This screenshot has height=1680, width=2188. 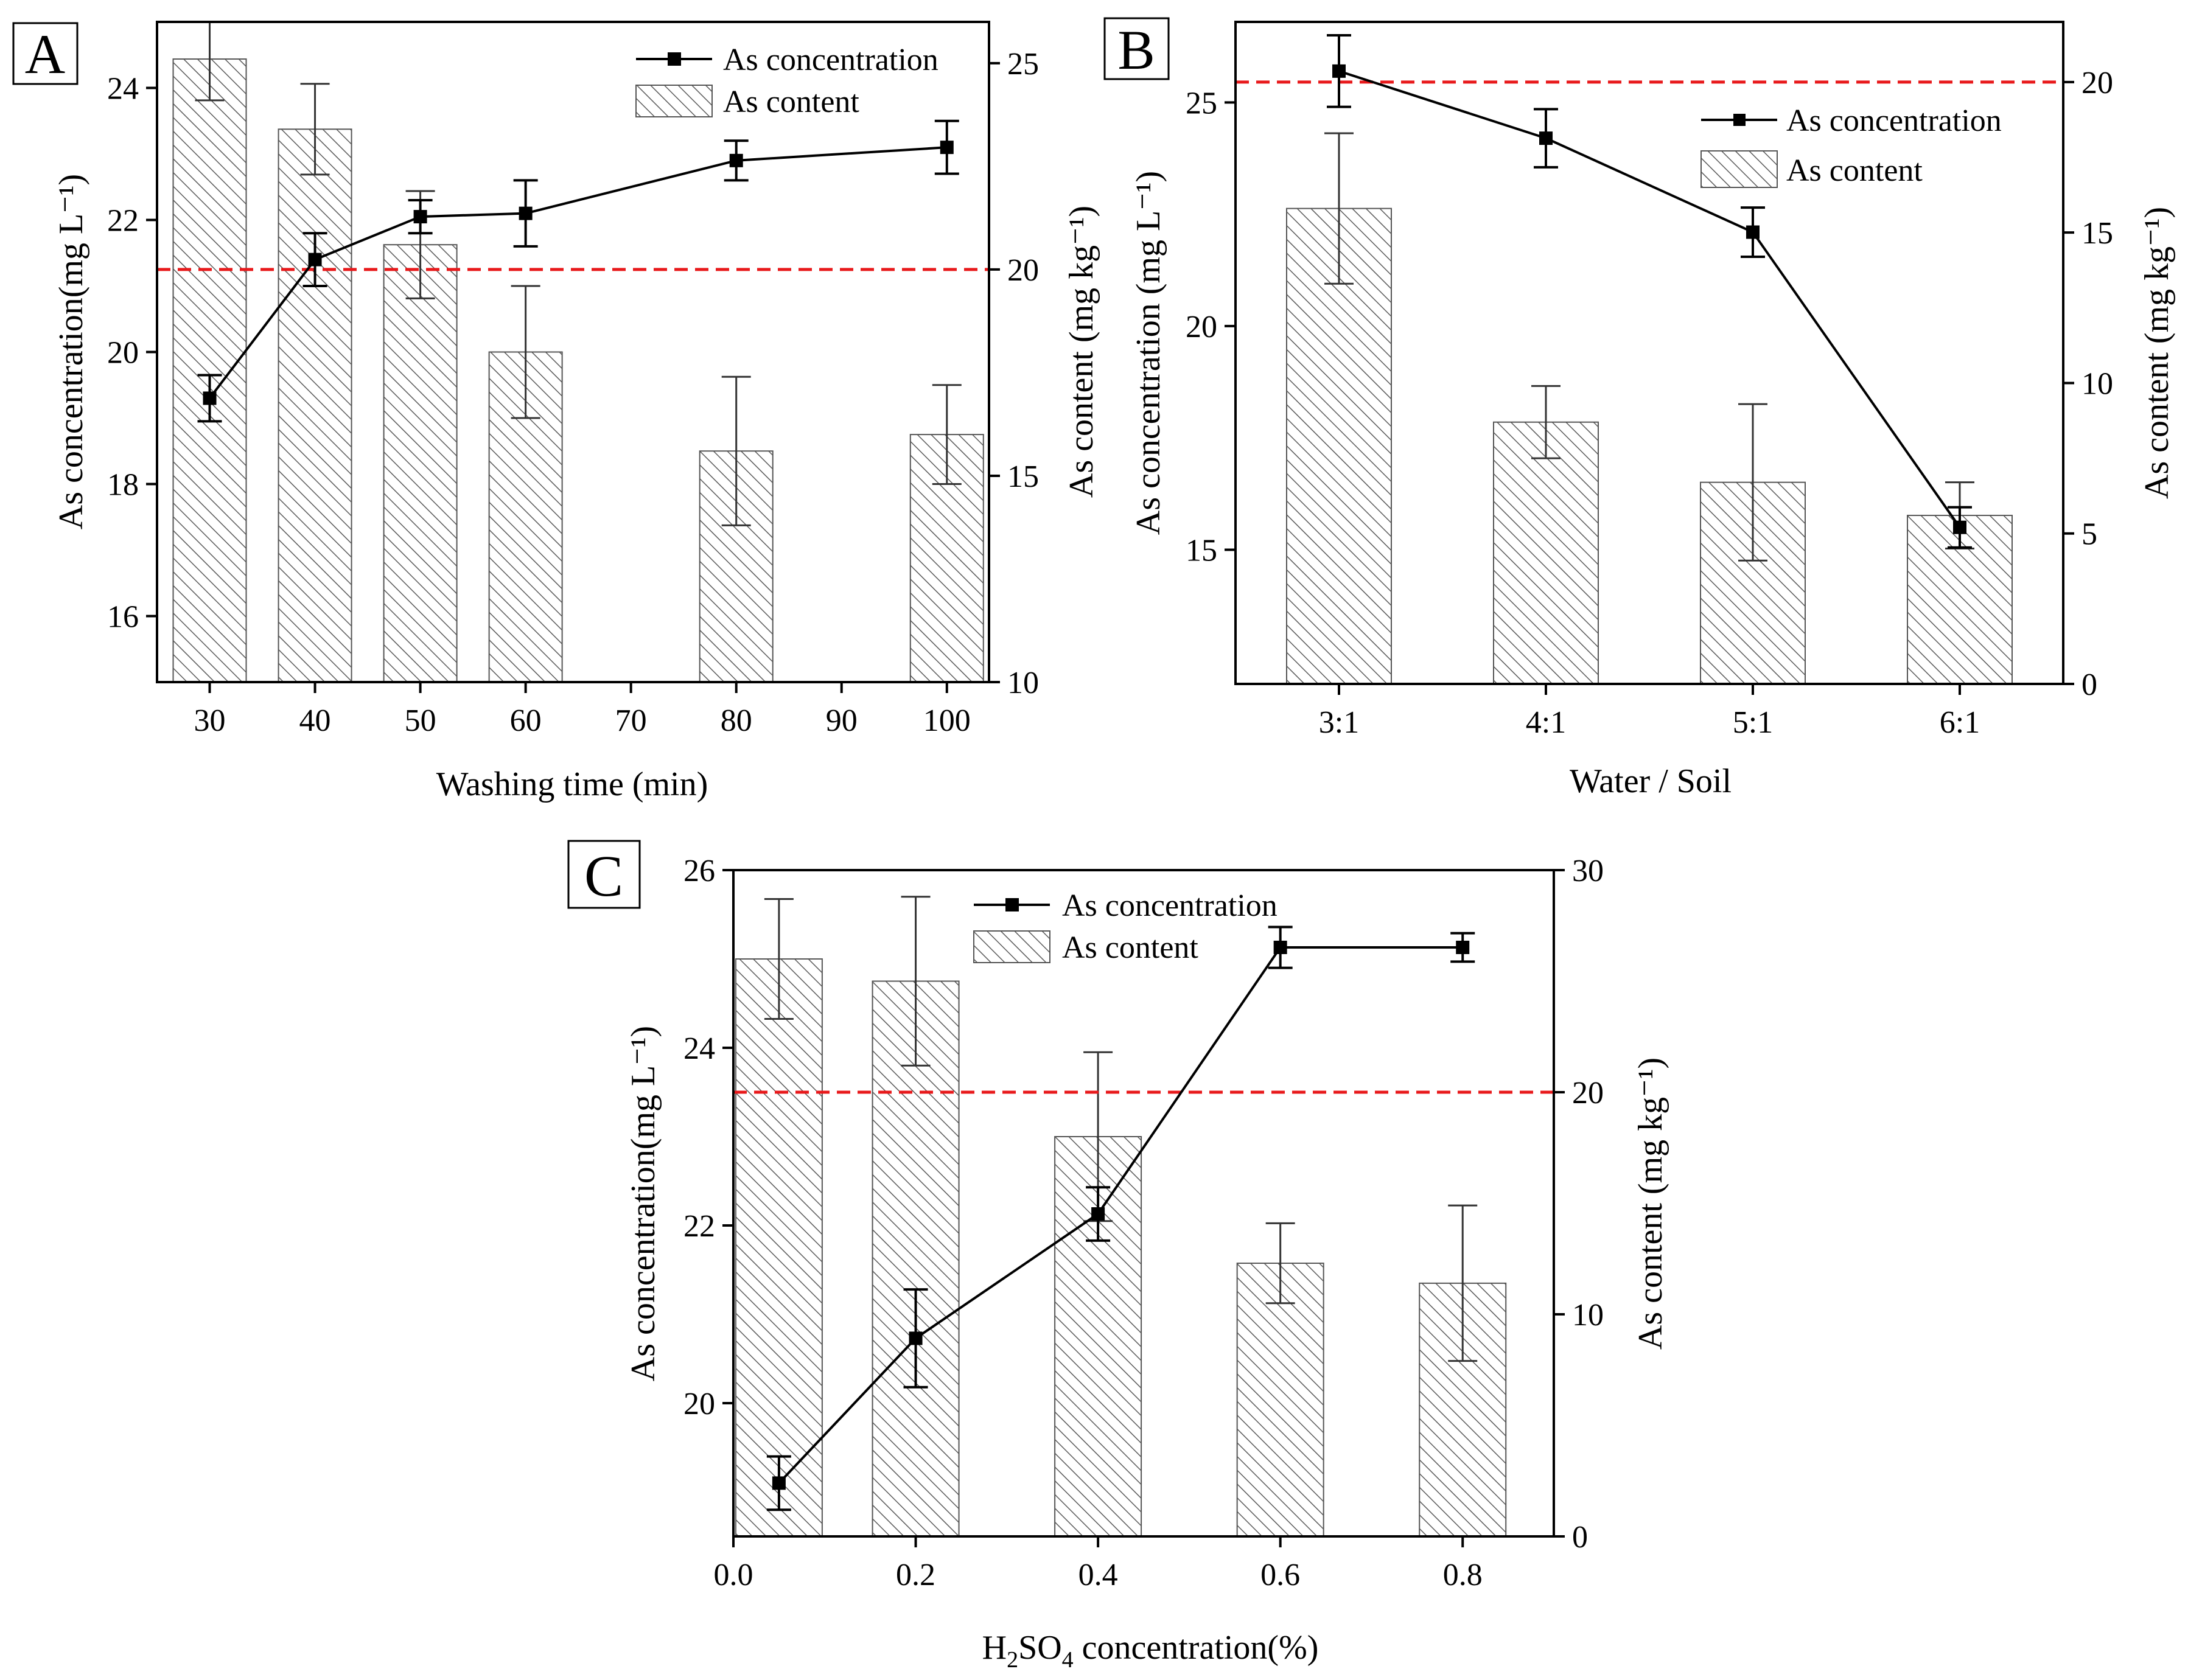 What do you see at coordinates (674, 101) in the screenshot?
I see `panel-a-legend-bar-swatch` at bounding box center [674, 101].